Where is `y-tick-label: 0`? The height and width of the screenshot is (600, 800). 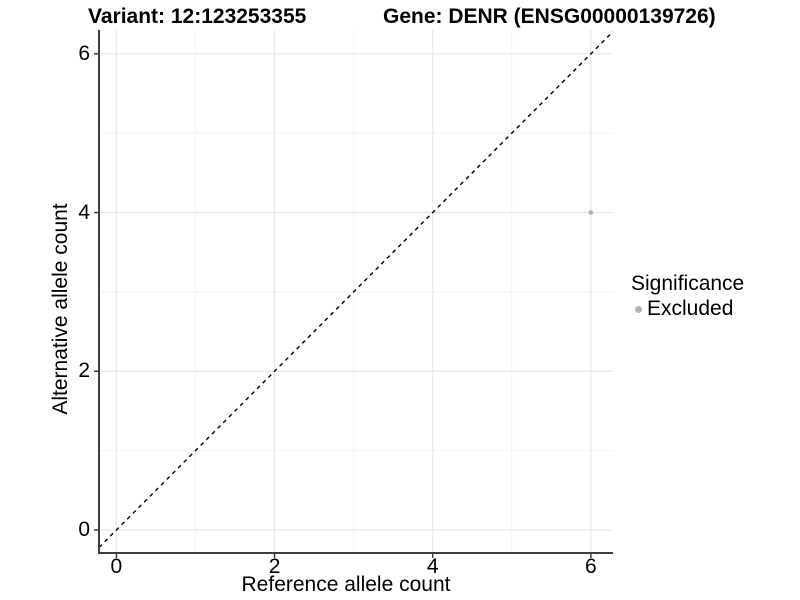
y-tick-label: 0 is located at coordinates (84, 529).